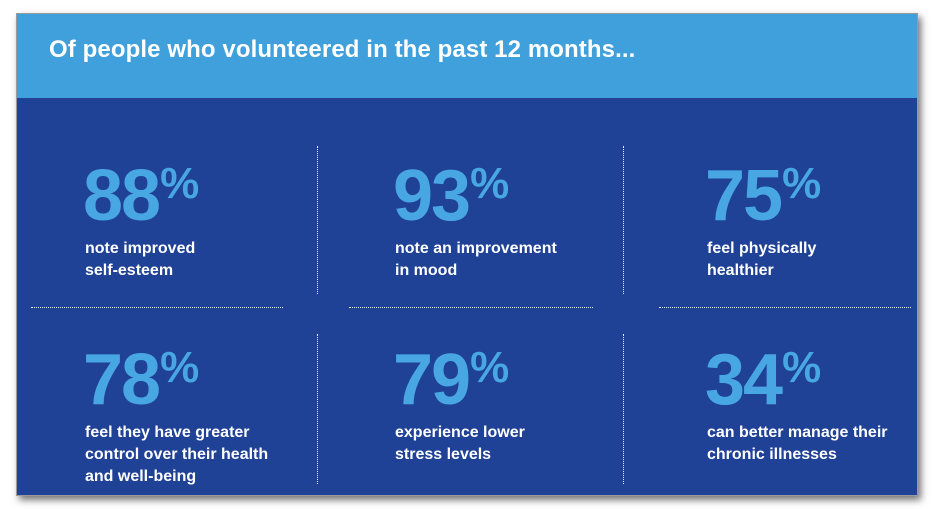 The height and width of the screenshot is (509, 934). What do you see at coordinates (140, 259) in the screenshot?
I see `stat-caption: note improved self-esteem` at bounding box center [140, 259].